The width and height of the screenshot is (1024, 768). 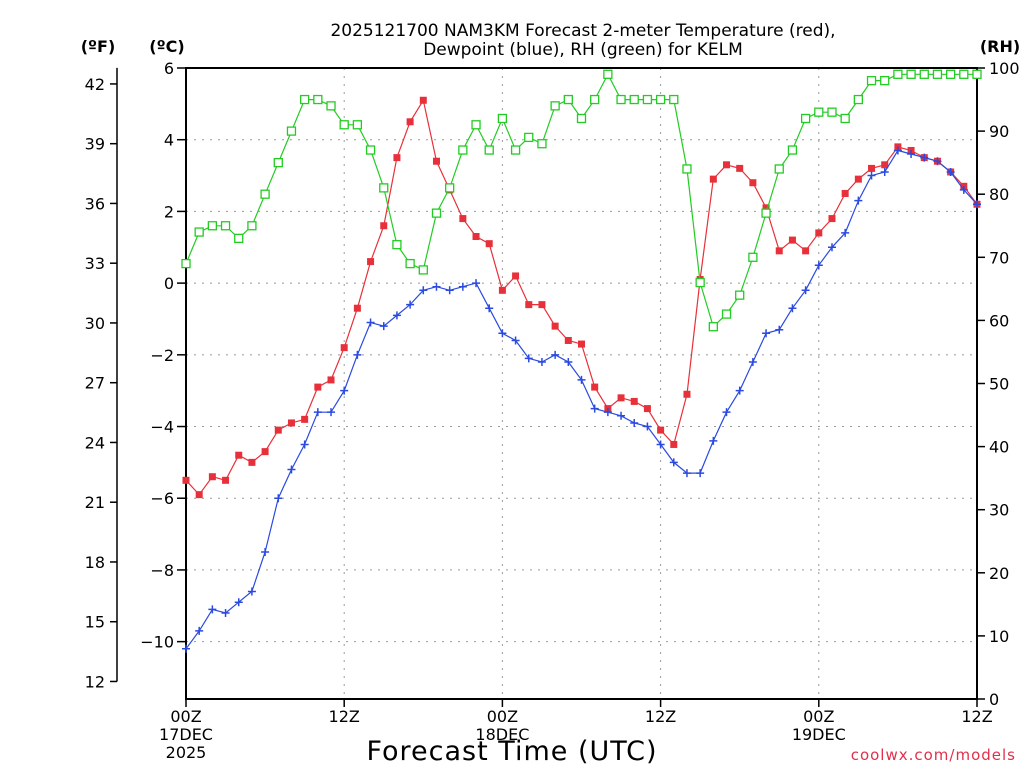 I want to click on x-axis-title: Forecast Time (UTC), so click(x=511, y=751).